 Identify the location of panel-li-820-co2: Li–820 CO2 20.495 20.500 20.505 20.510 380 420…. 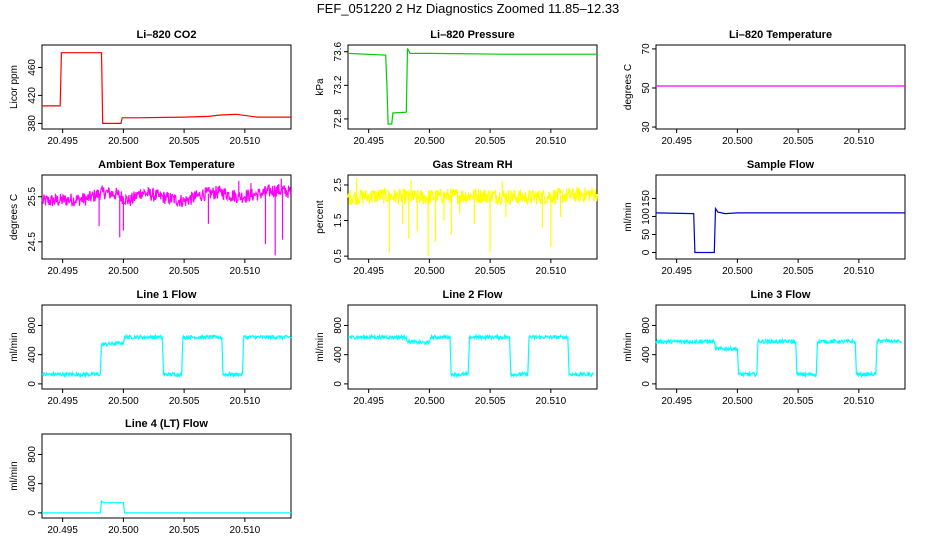
(150, 88).